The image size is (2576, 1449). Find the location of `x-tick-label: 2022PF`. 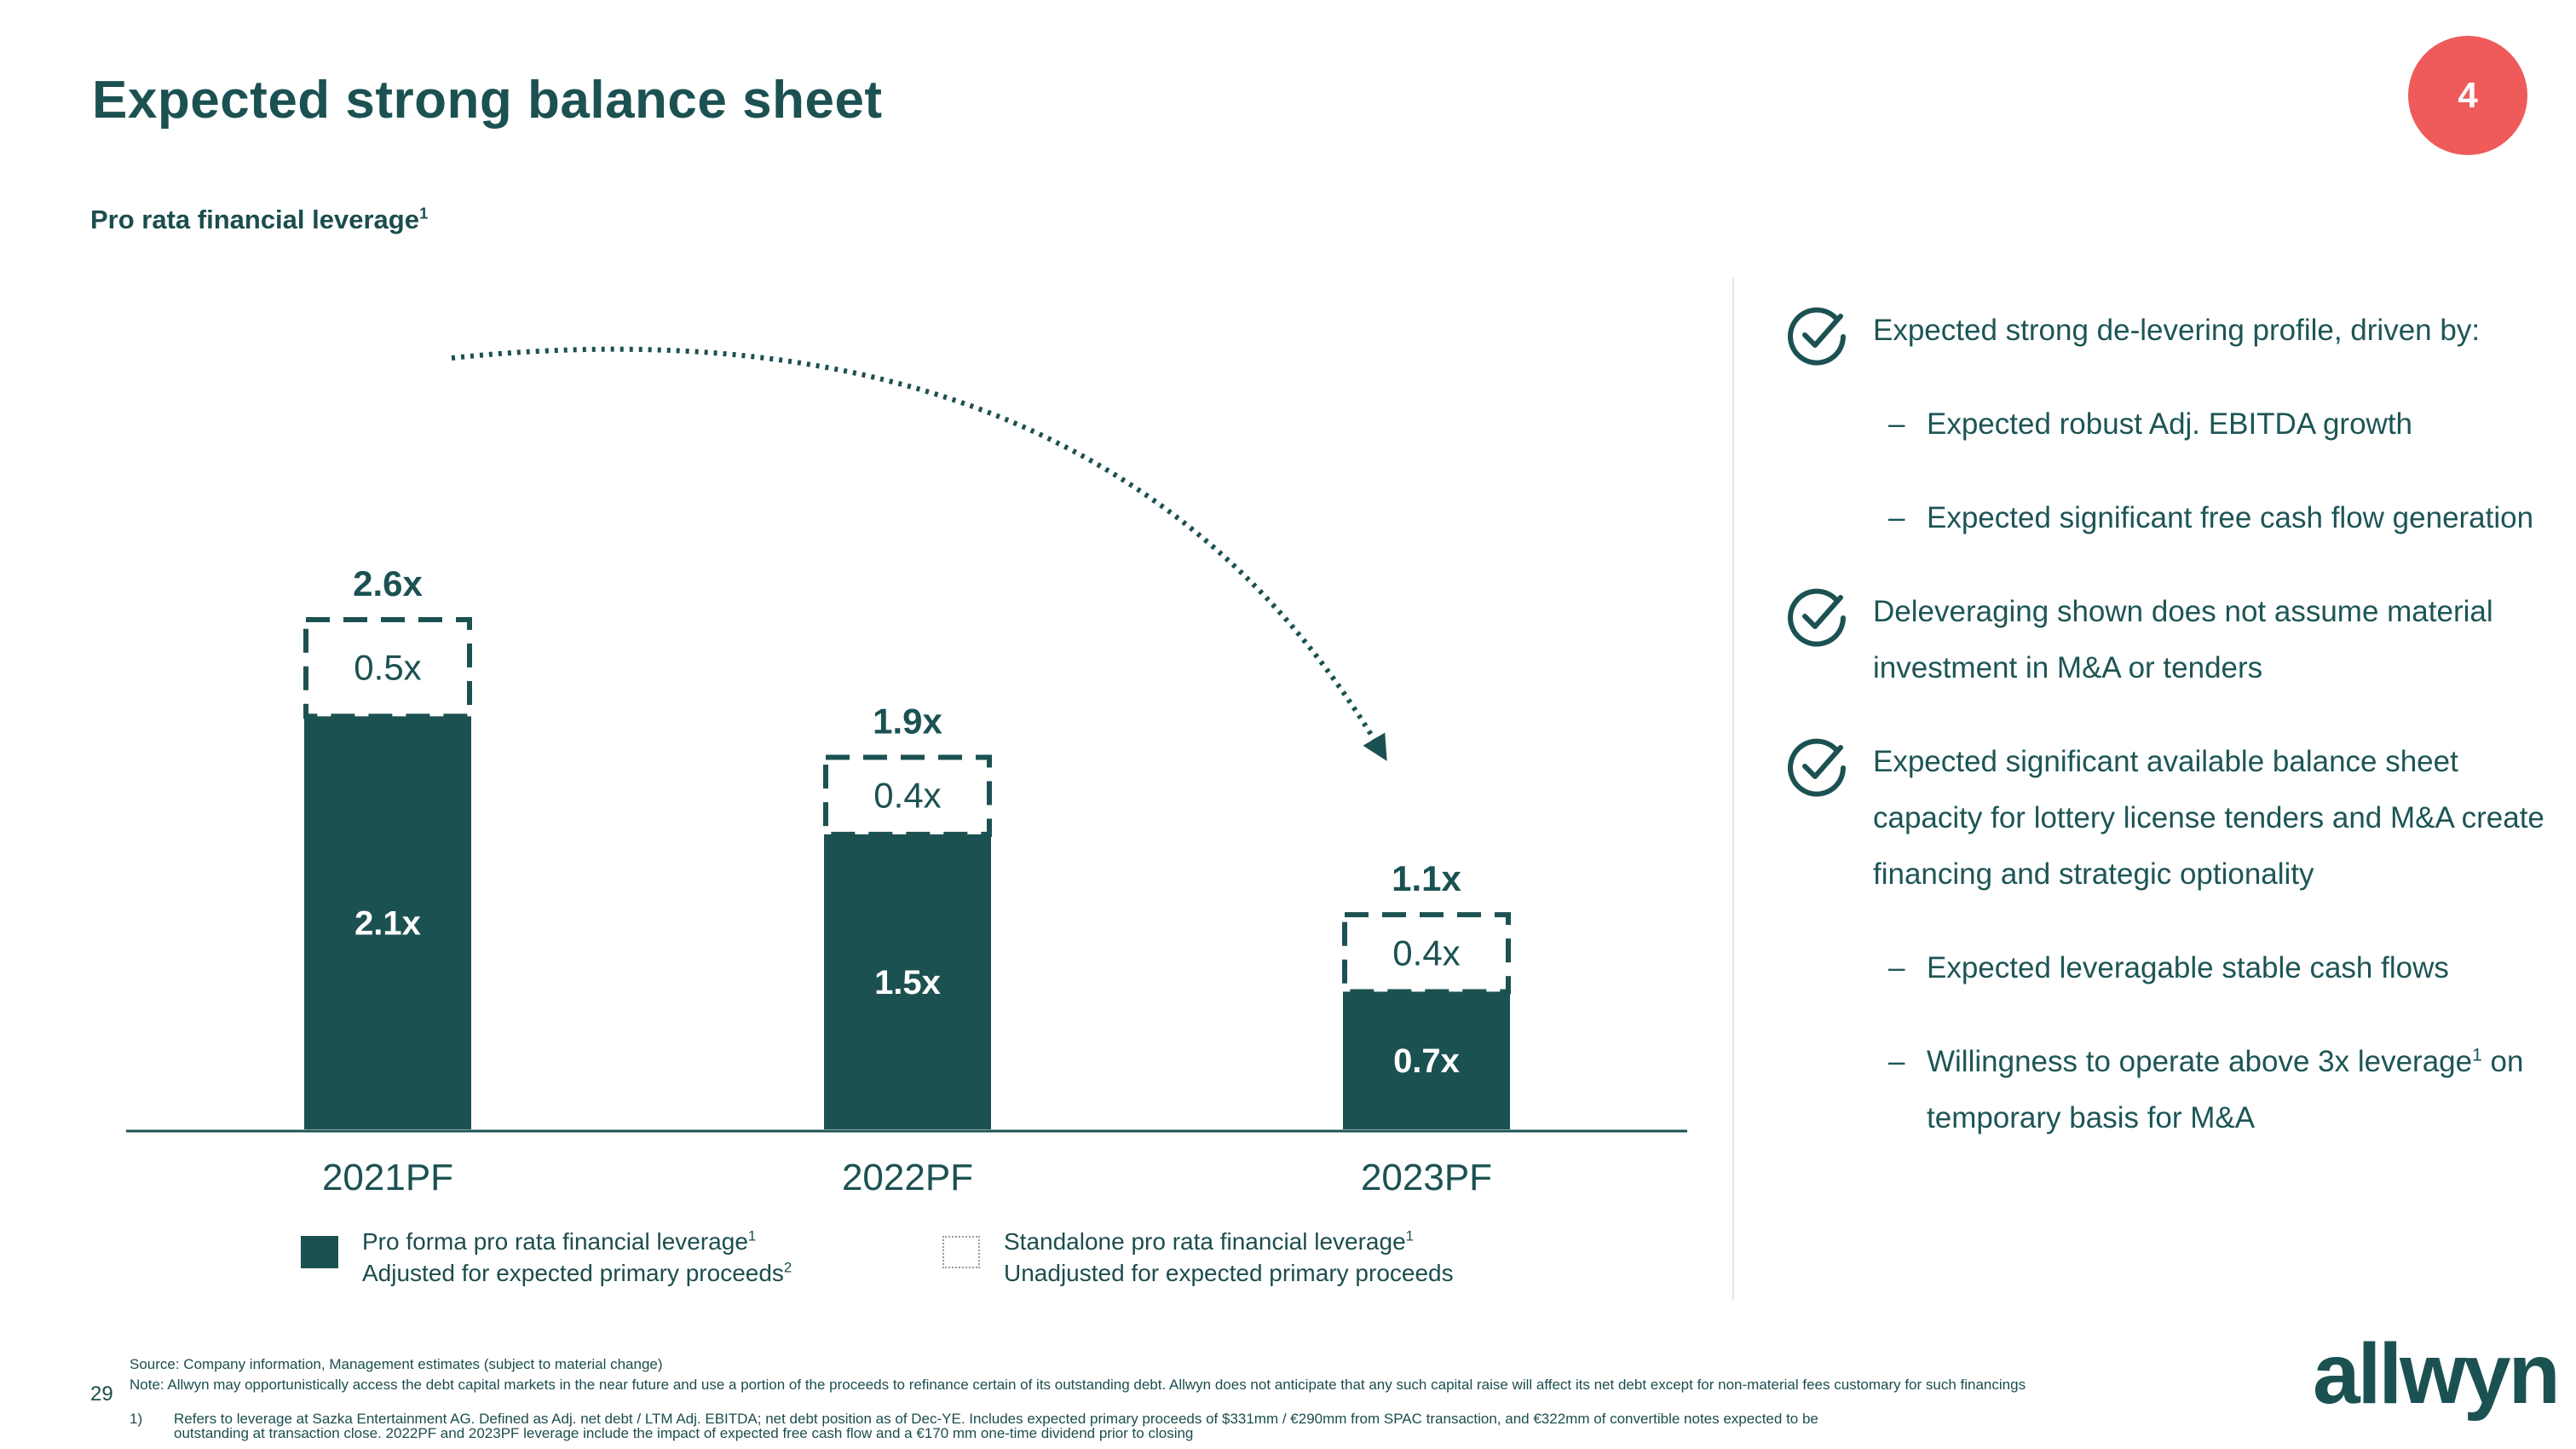

x-tick-label: 2022PF is located at coordinates (907, 1177).